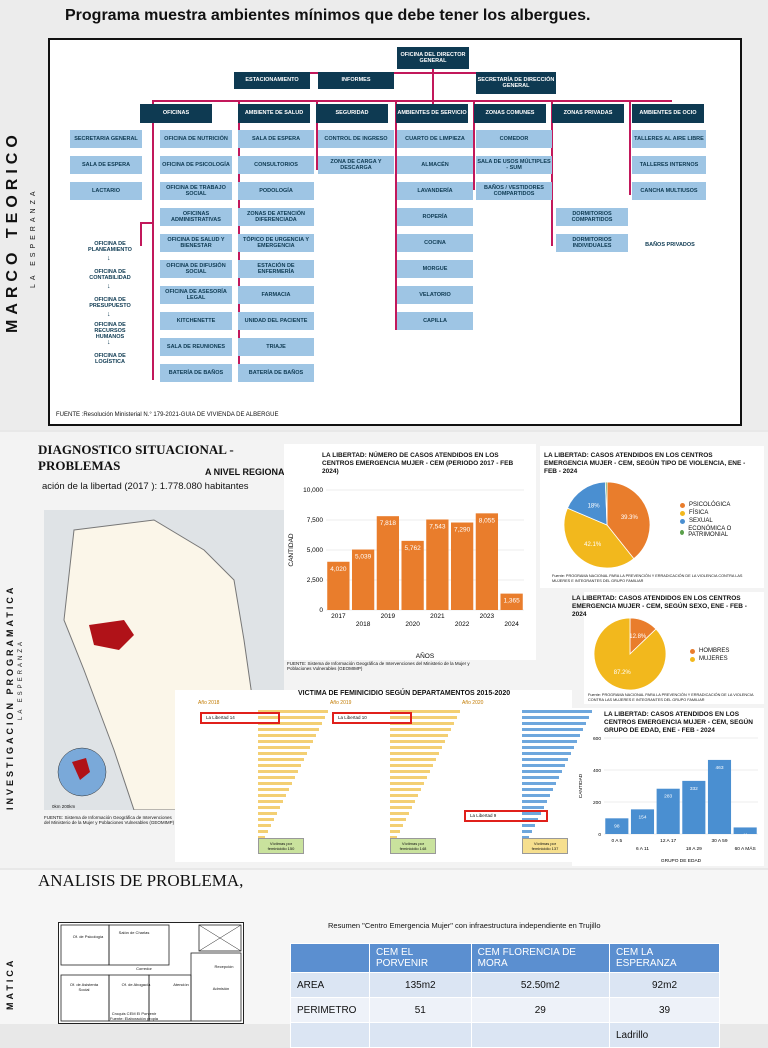 The image size is (768, 1048). Describe the element at coordinates (363, 624) in the screenshot. I see `x-tick-label: 2018` at that location.